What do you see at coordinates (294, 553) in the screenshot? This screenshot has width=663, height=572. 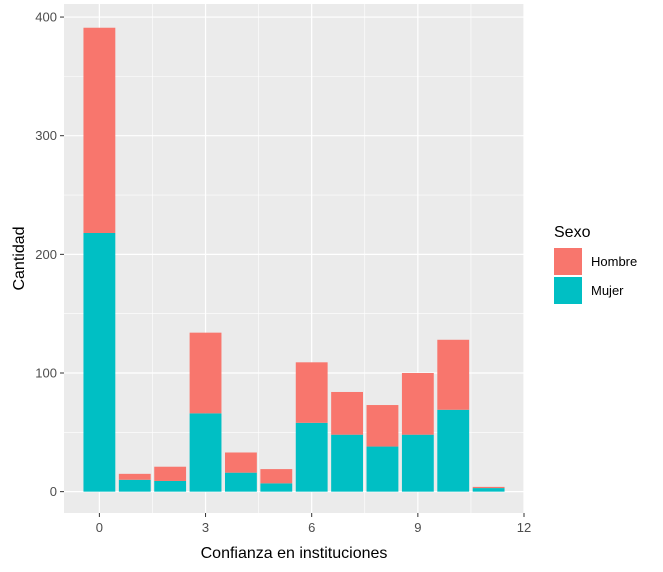 I see `x-axis-title: Confianza en instituciones` at bounding box center [294, 553].